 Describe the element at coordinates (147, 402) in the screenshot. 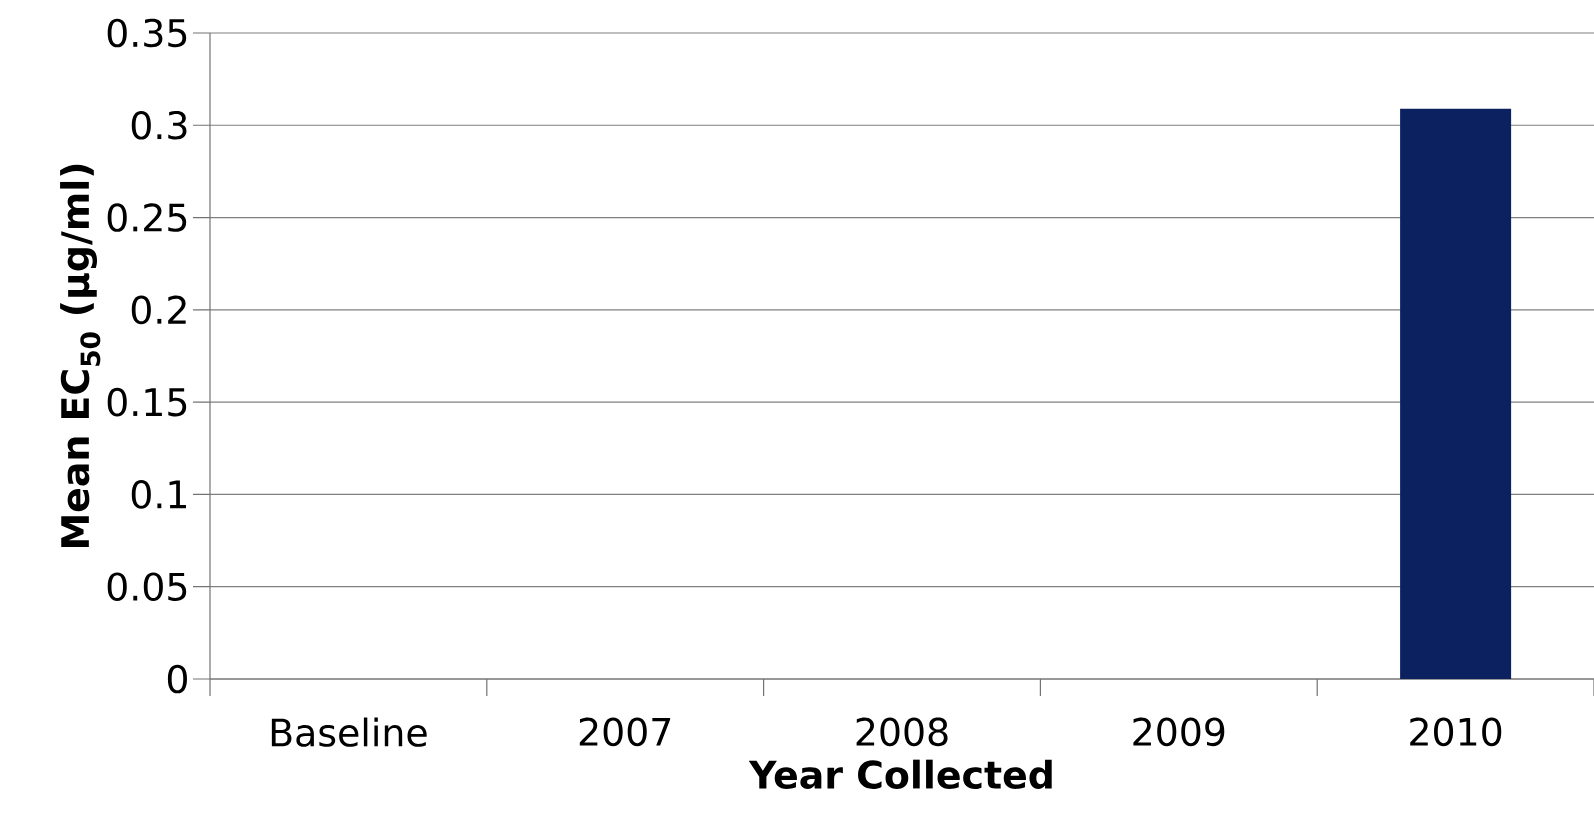

I see `y-tick-label: 0.15` at that location.